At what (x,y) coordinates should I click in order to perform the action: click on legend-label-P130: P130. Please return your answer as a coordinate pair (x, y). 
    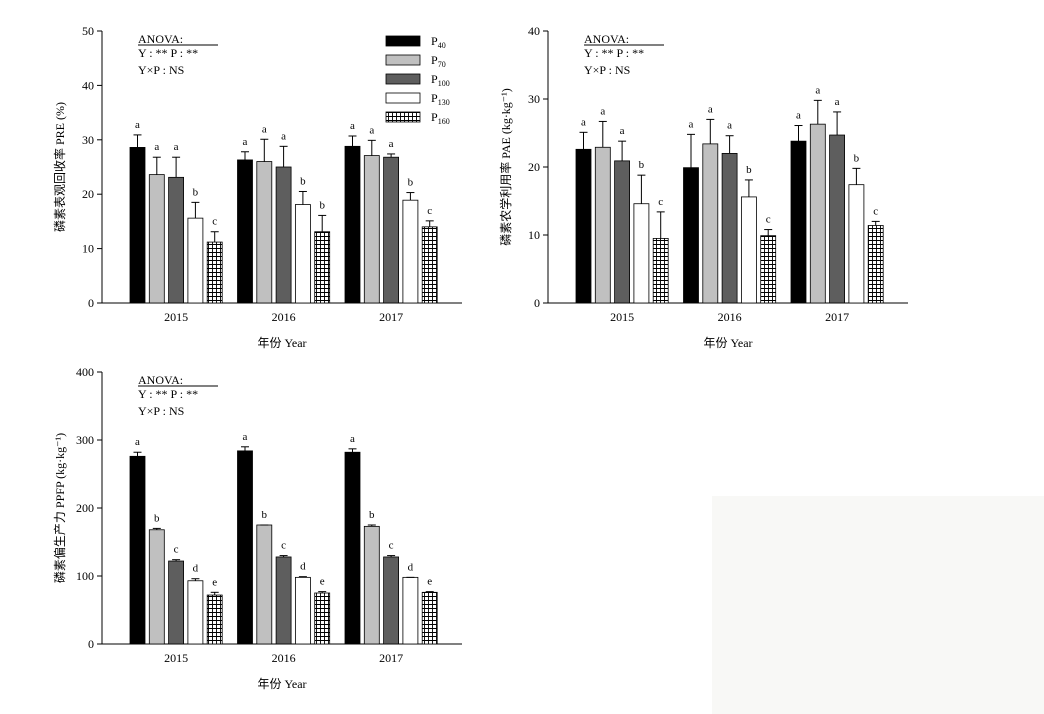
    Looking at the image, I should click on (440, 99).